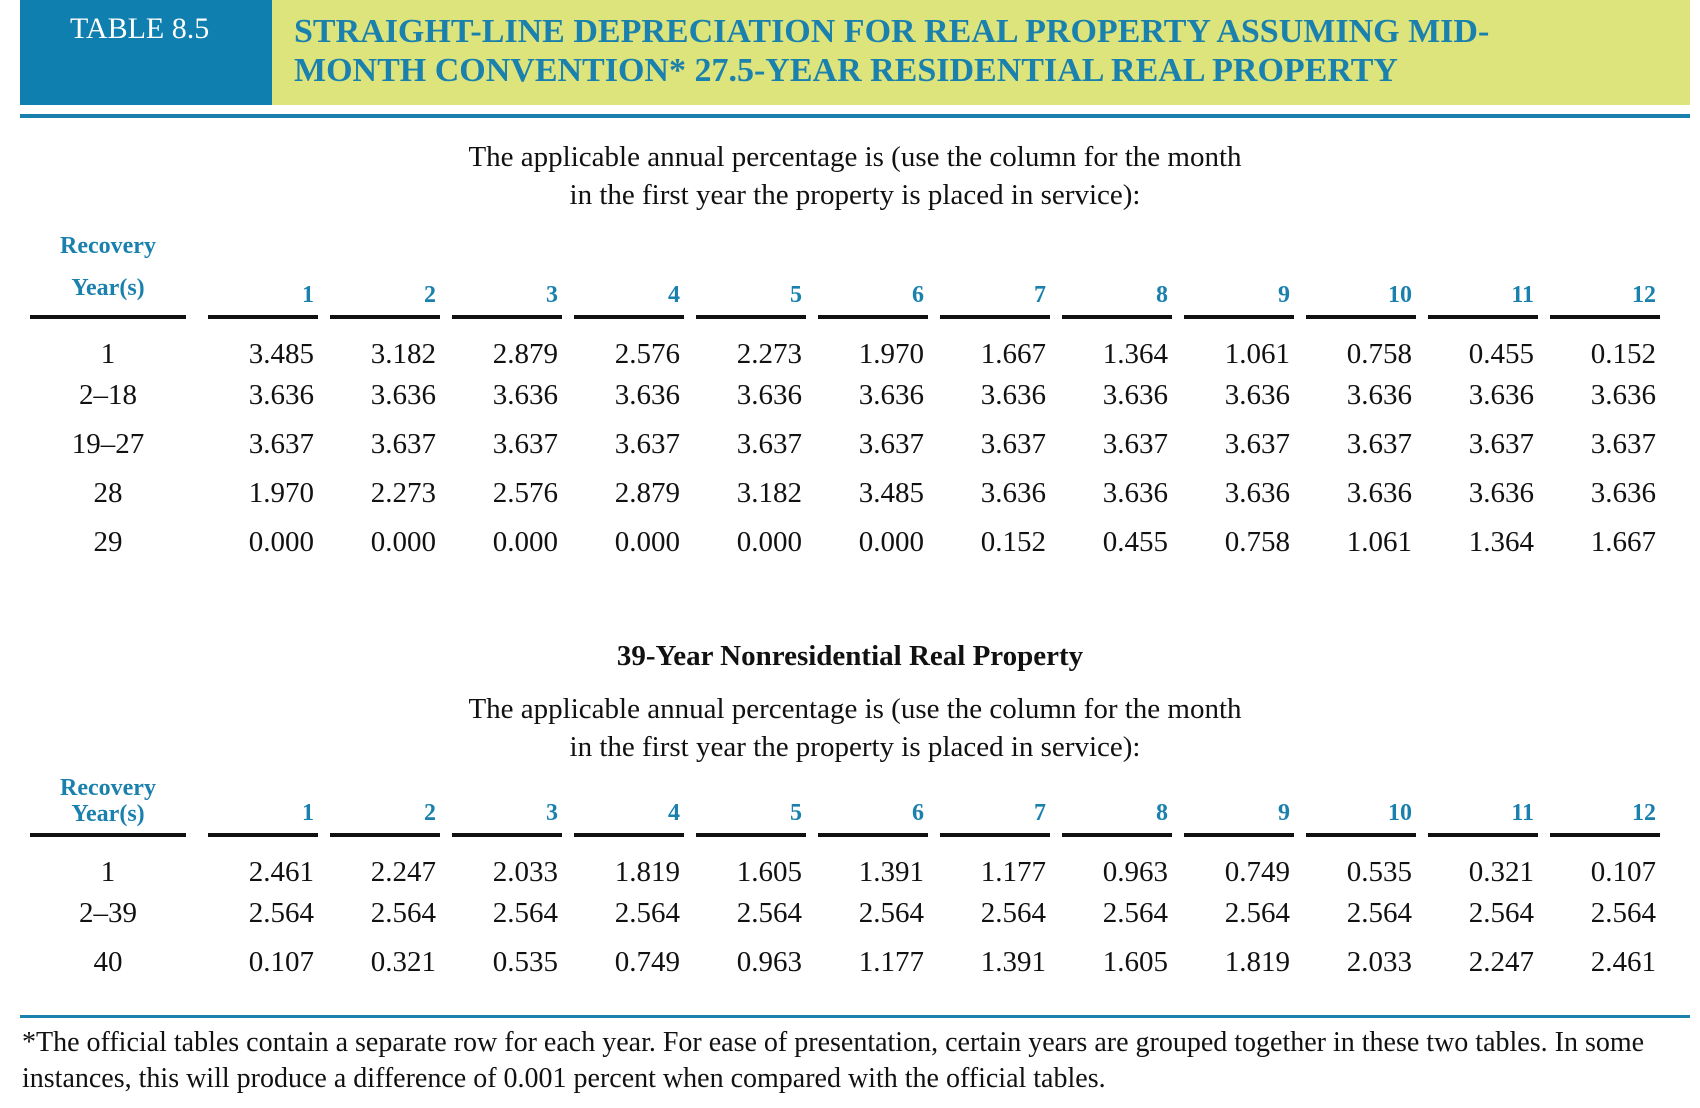 The image size is (1700, 1108). I want to click on cell: 0.455, so click(1135, 542).